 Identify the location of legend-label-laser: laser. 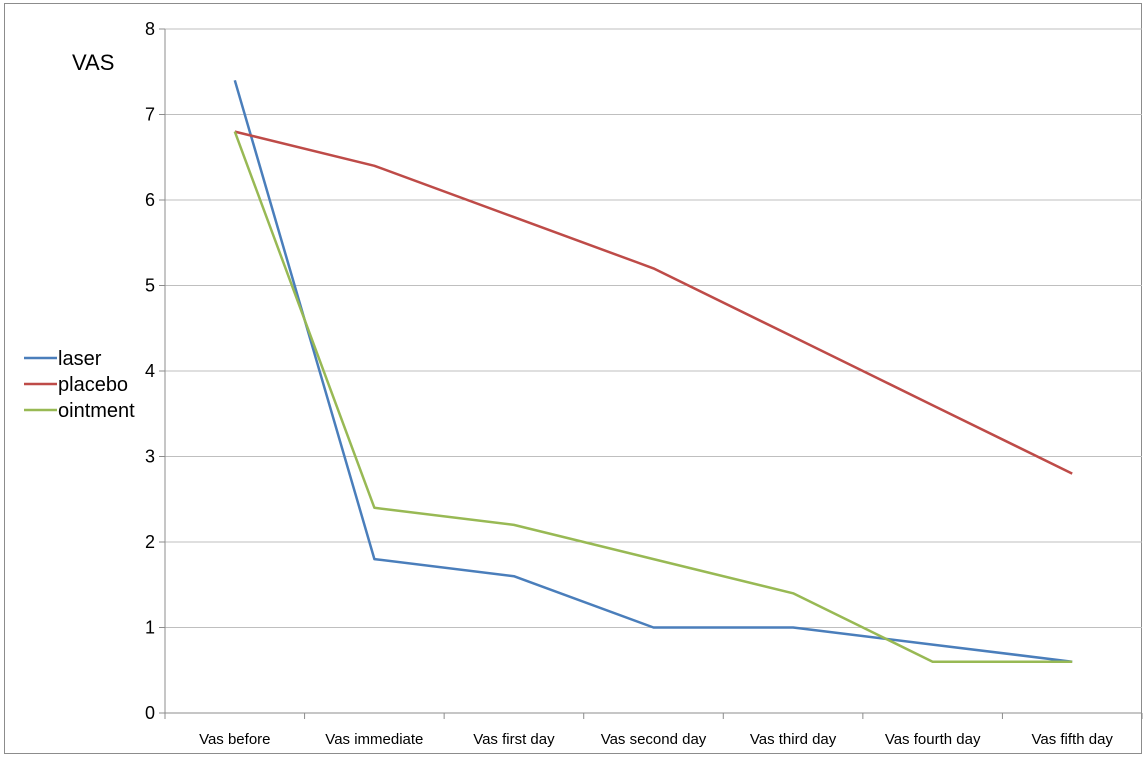
(80, 359).